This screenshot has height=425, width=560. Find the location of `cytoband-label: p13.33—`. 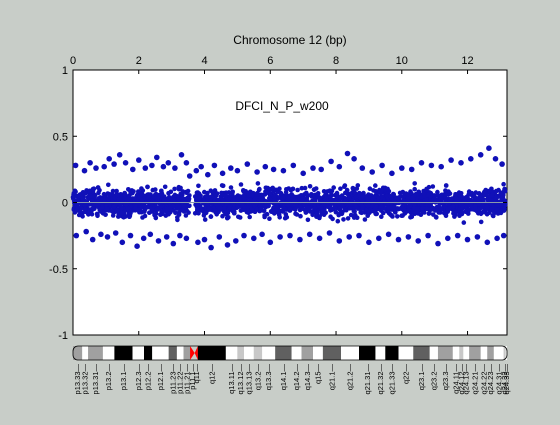

cytoband-label: p13.33— is located at coordinates (77, 379).